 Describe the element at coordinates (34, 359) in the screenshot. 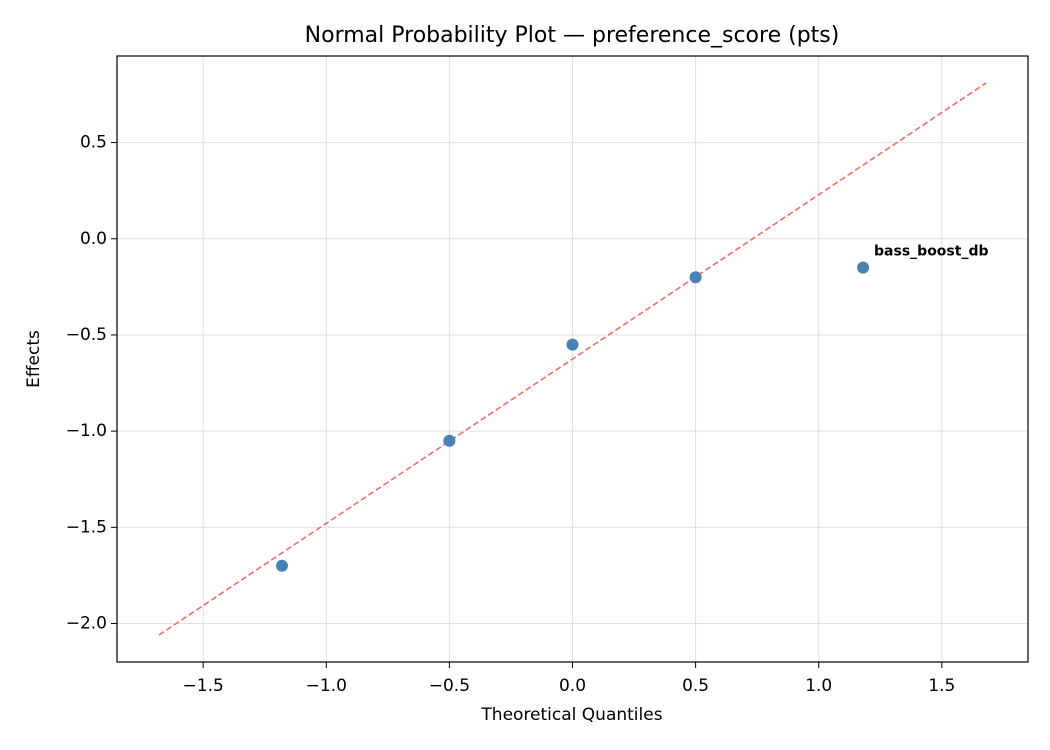

I see `y-axis-label: Effects` at that location.